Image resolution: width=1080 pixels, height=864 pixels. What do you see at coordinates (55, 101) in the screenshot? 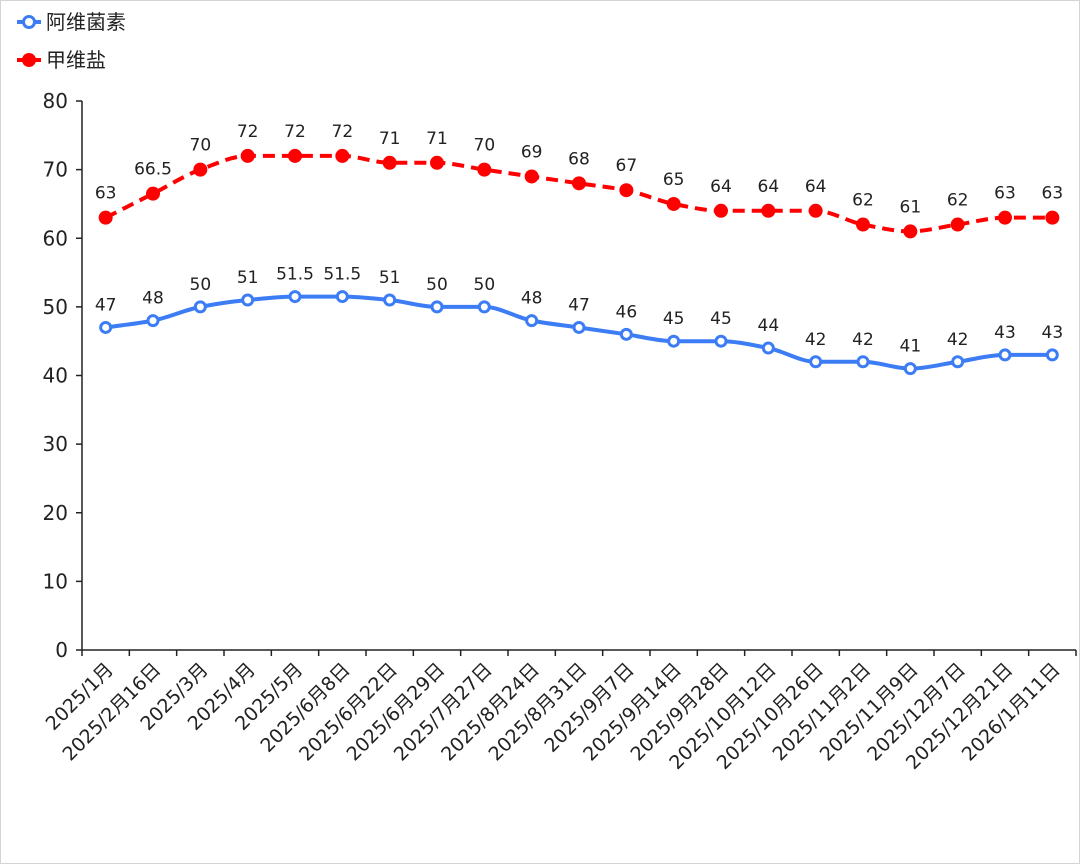
I see `y-tick-label: 80` at bounding box center [55, 101].